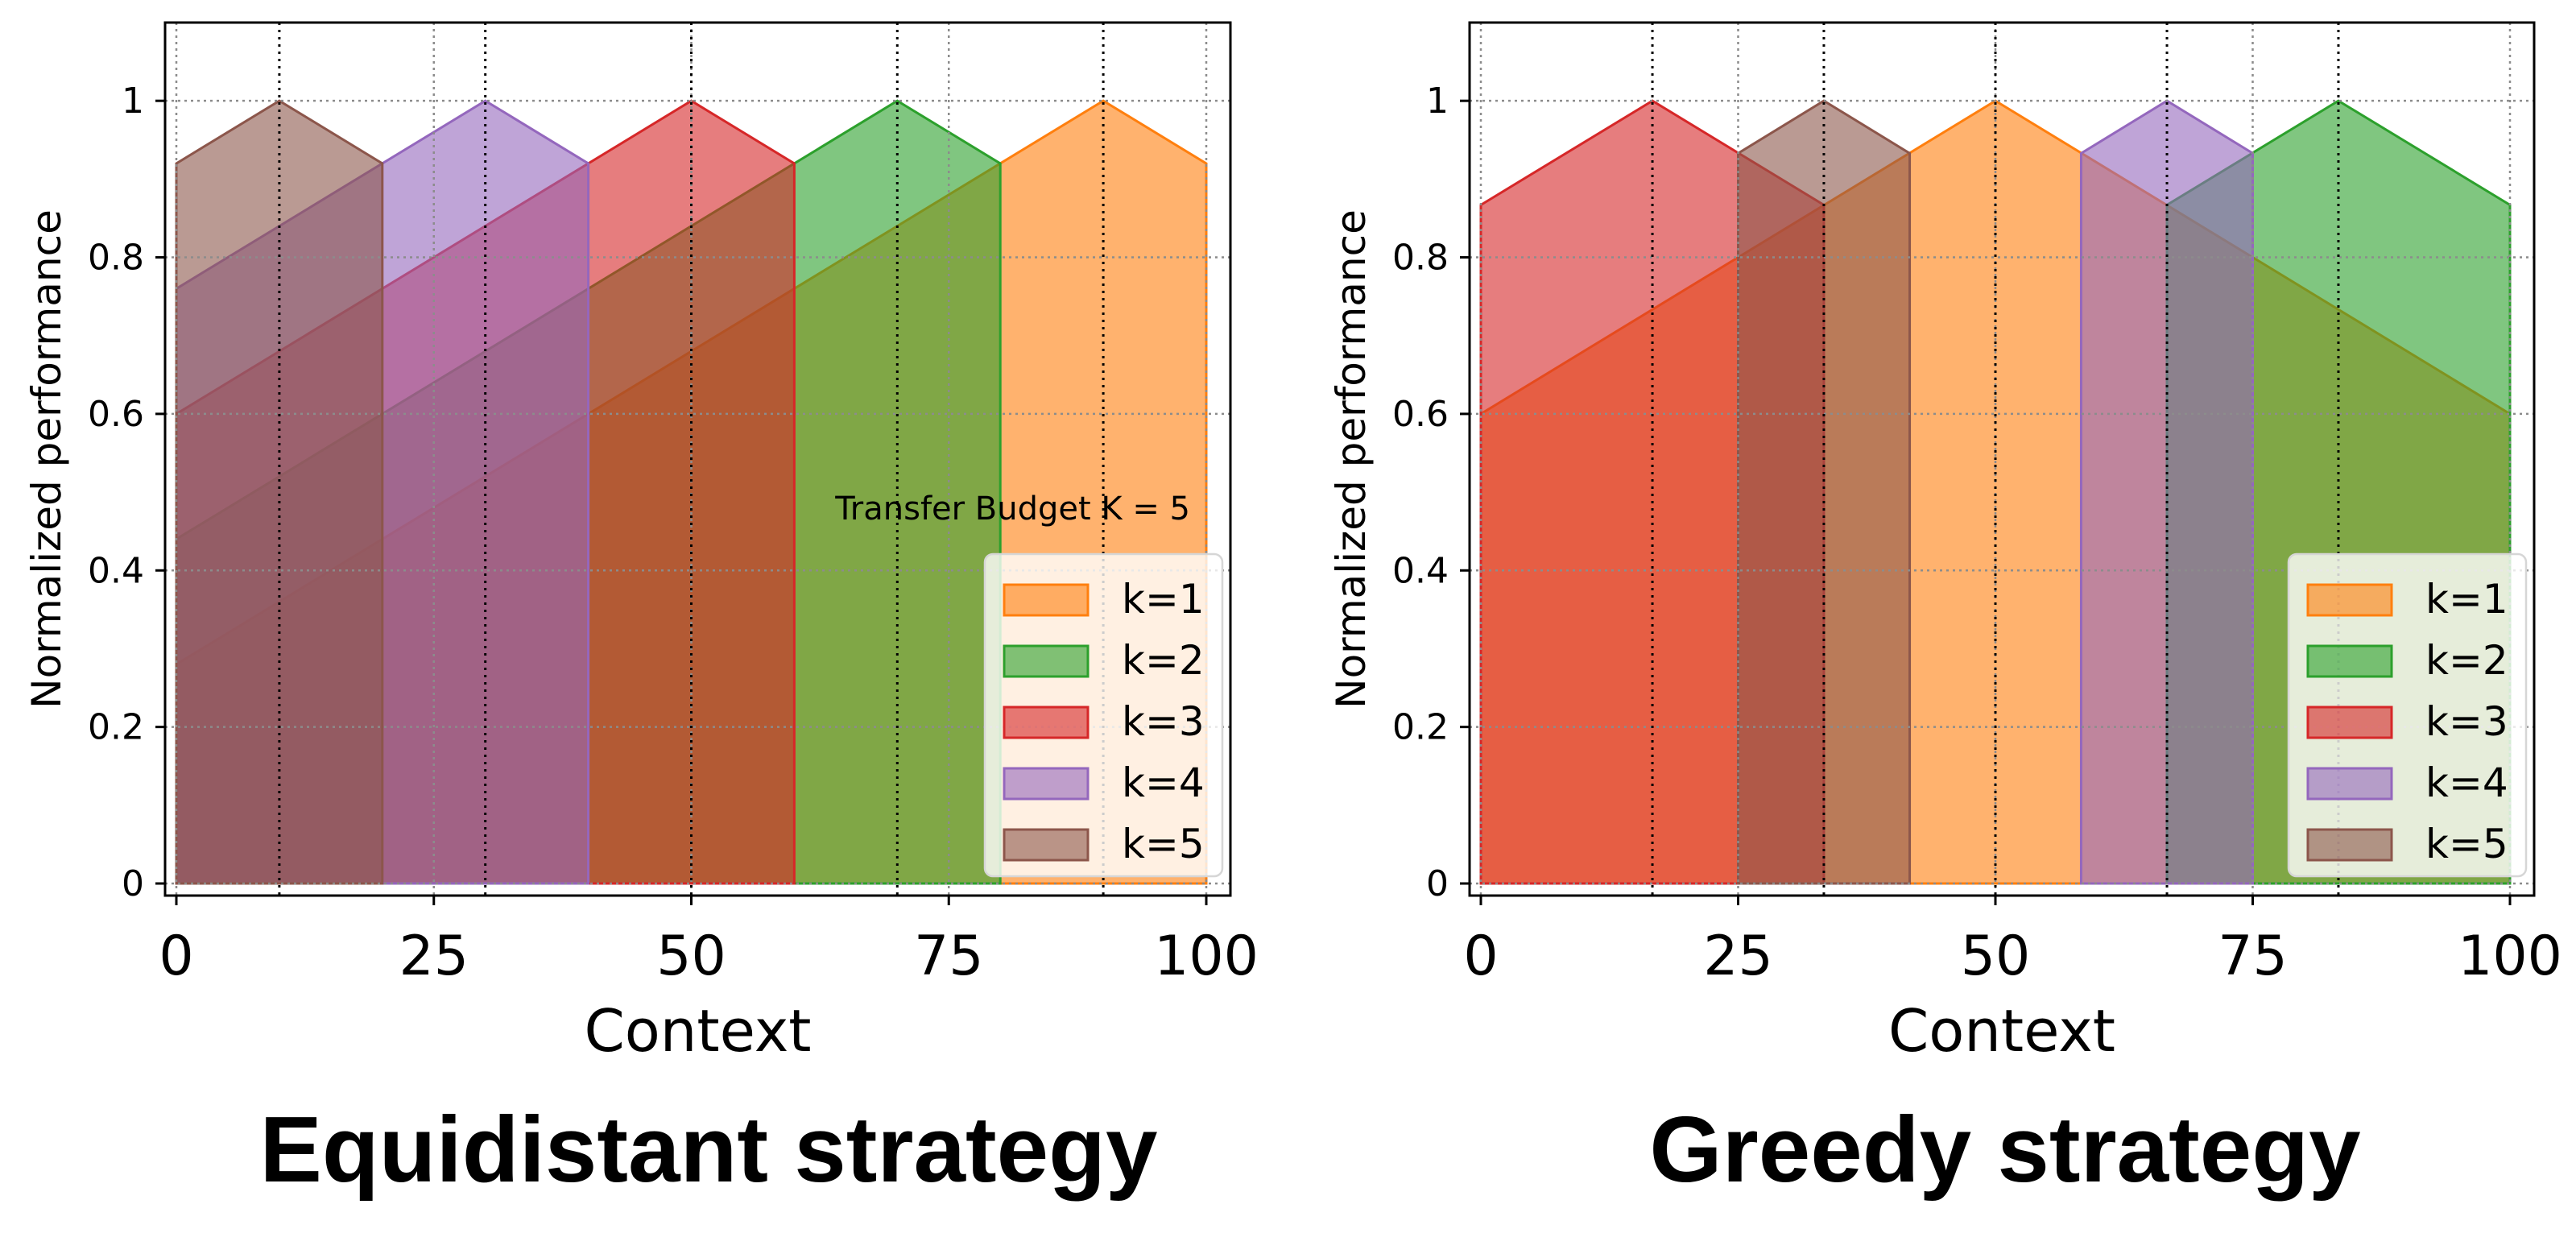 The image size is (2576, 1258). I want to click on caption-greedy: Greedy strategy, so click(2005, 1149).